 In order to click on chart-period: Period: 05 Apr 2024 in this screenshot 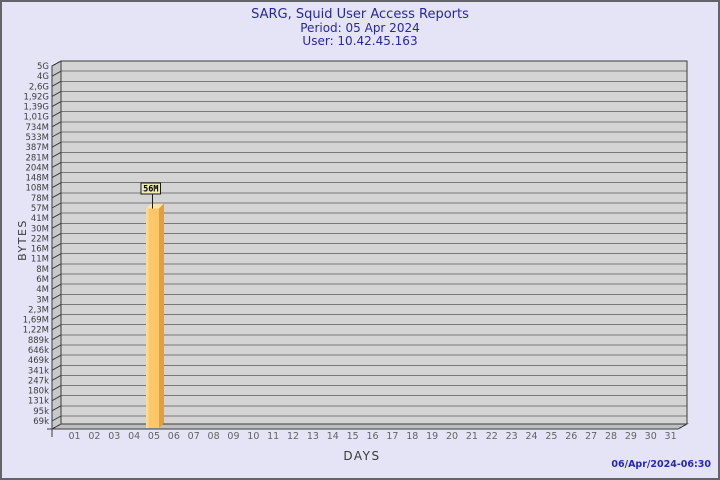, I will do `click(360, 28)`.